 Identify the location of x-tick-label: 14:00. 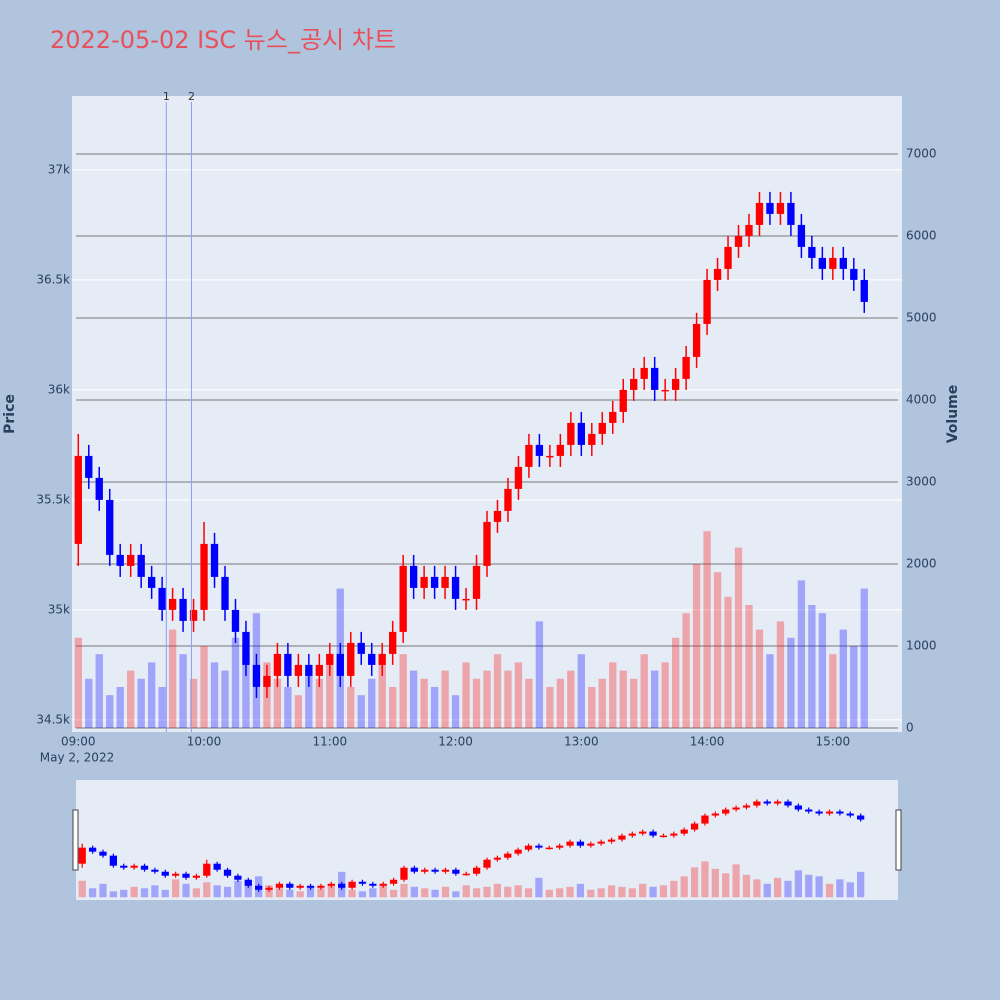
(707, 742).